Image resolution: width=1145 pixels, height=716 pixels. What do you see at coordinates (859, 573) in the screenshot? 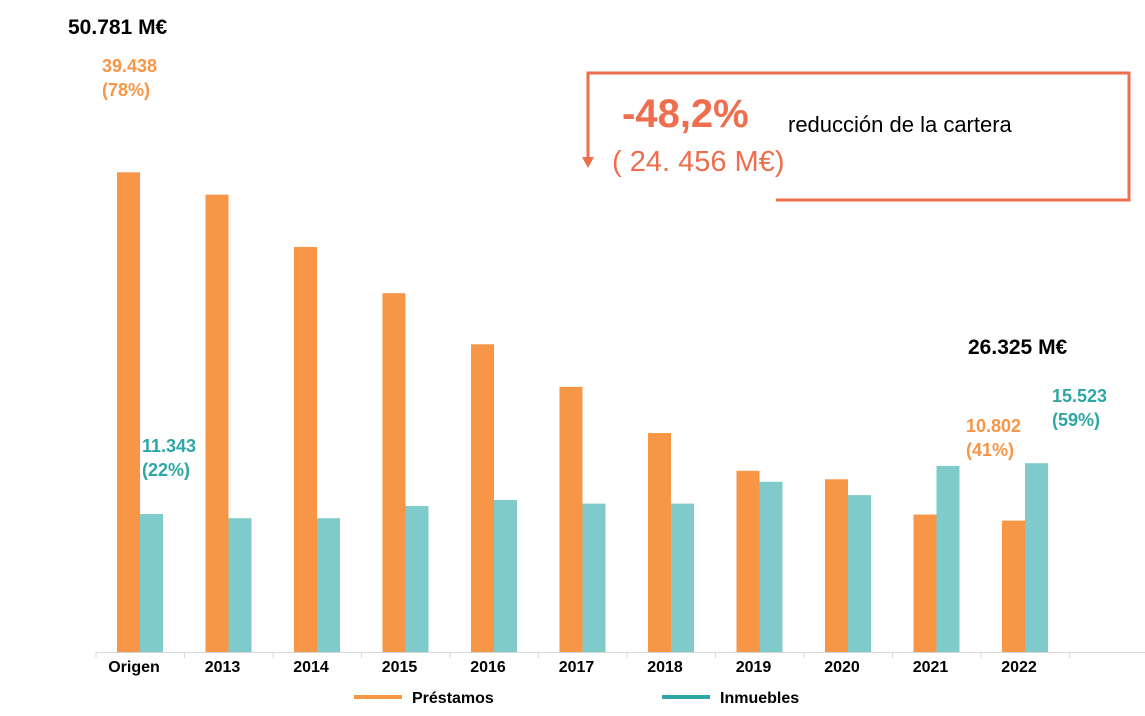
I see `bar-inmuebles-2020` at bounding box center [859, 573].